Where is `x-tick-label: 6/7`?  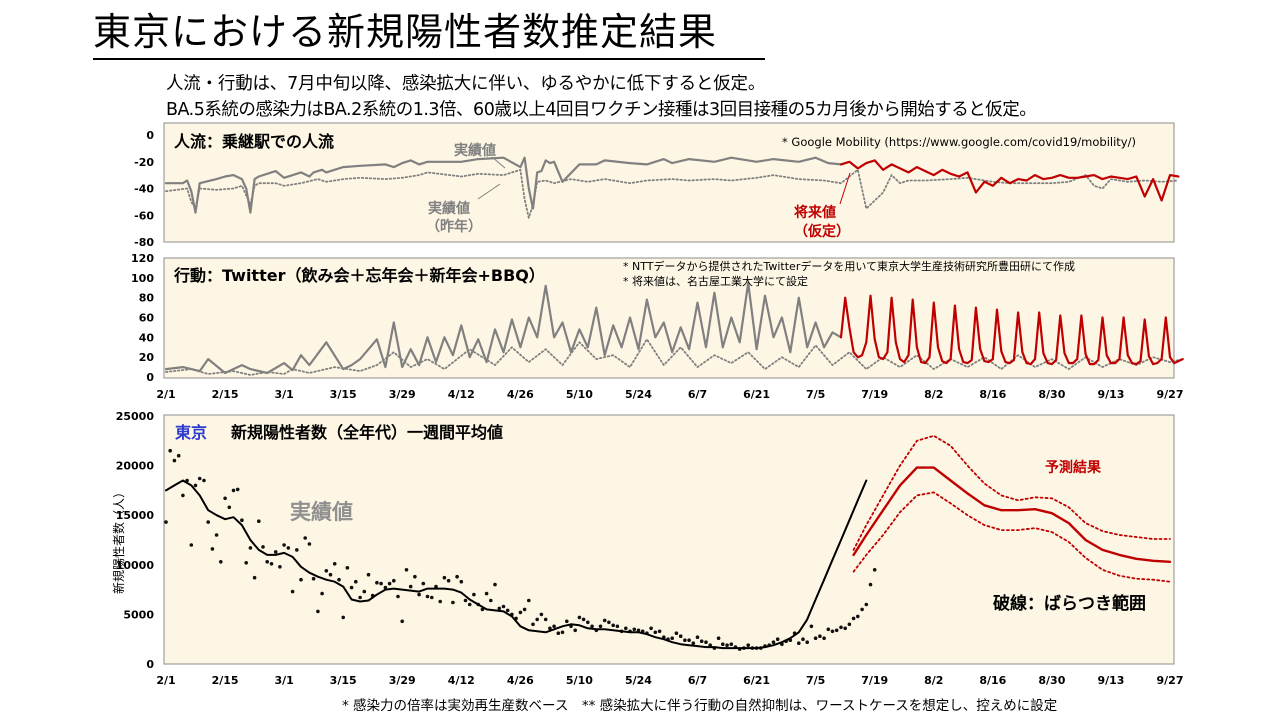 x-tick-label: 6/7 is located at coordinates (697, 394).